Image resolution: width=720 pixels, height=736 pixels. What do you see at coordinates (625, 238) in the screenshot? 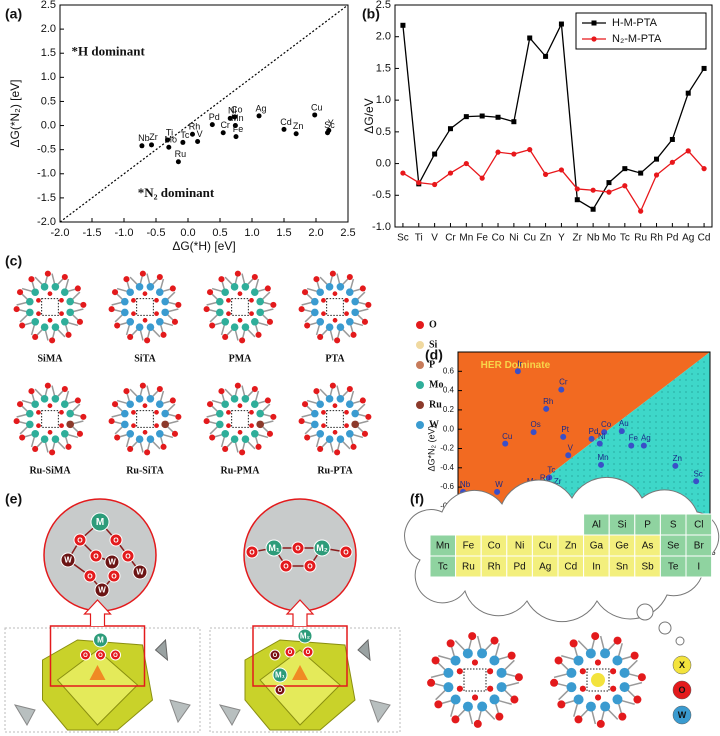
I see `x-tick-label: Tc` at bounding box center [625, 238].